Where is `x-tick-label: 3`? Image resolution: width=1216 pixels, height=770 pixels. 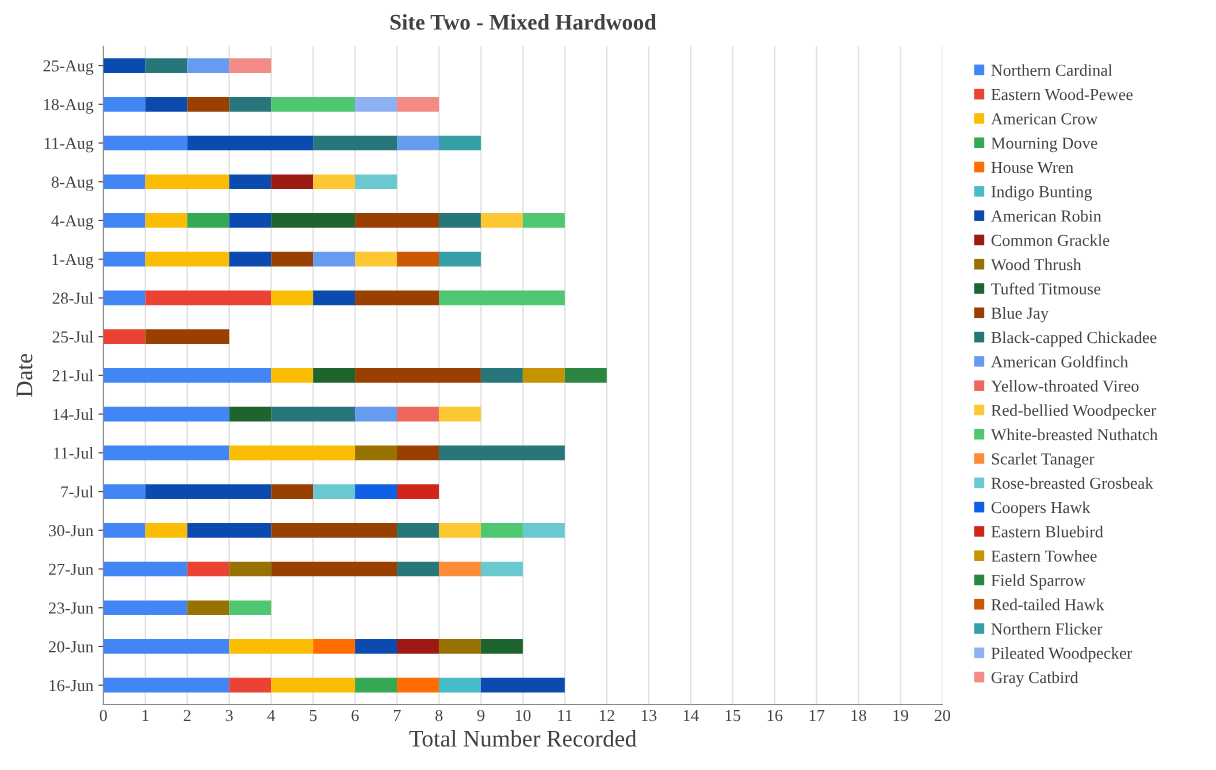
x-tick-label: 3 is located at coordinates (229, 715).